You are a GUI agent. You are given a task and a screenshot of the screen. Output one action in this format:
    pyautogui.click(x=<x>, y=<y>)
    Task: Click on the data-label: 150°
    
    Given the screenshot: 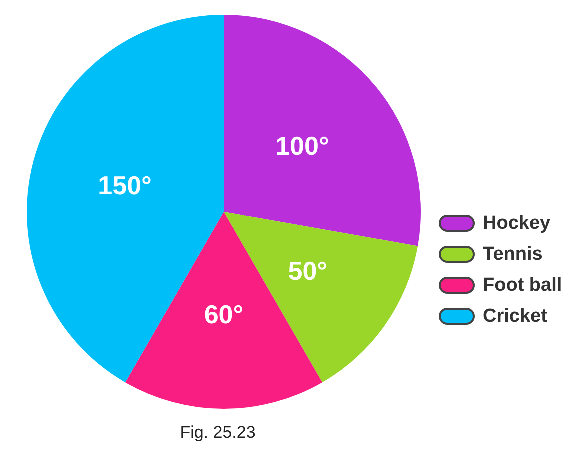 What is the action you would take?
    pyautogui.click(x=125, y=185)
    